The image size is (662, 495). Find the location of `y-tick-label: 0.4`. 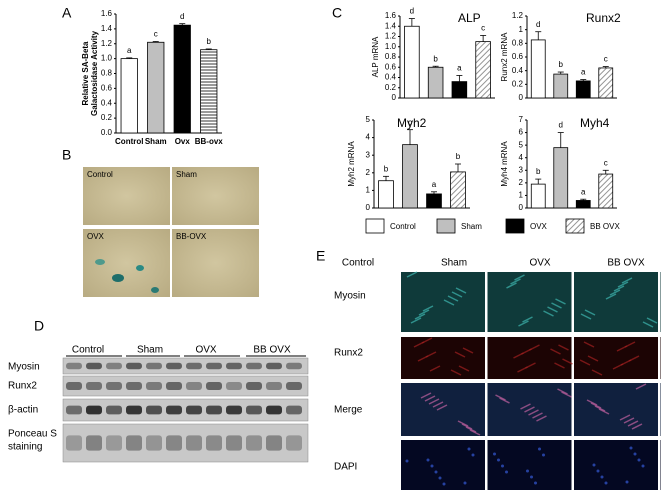

y-tick-label: 0.4 is located at coordinates (518, 70).